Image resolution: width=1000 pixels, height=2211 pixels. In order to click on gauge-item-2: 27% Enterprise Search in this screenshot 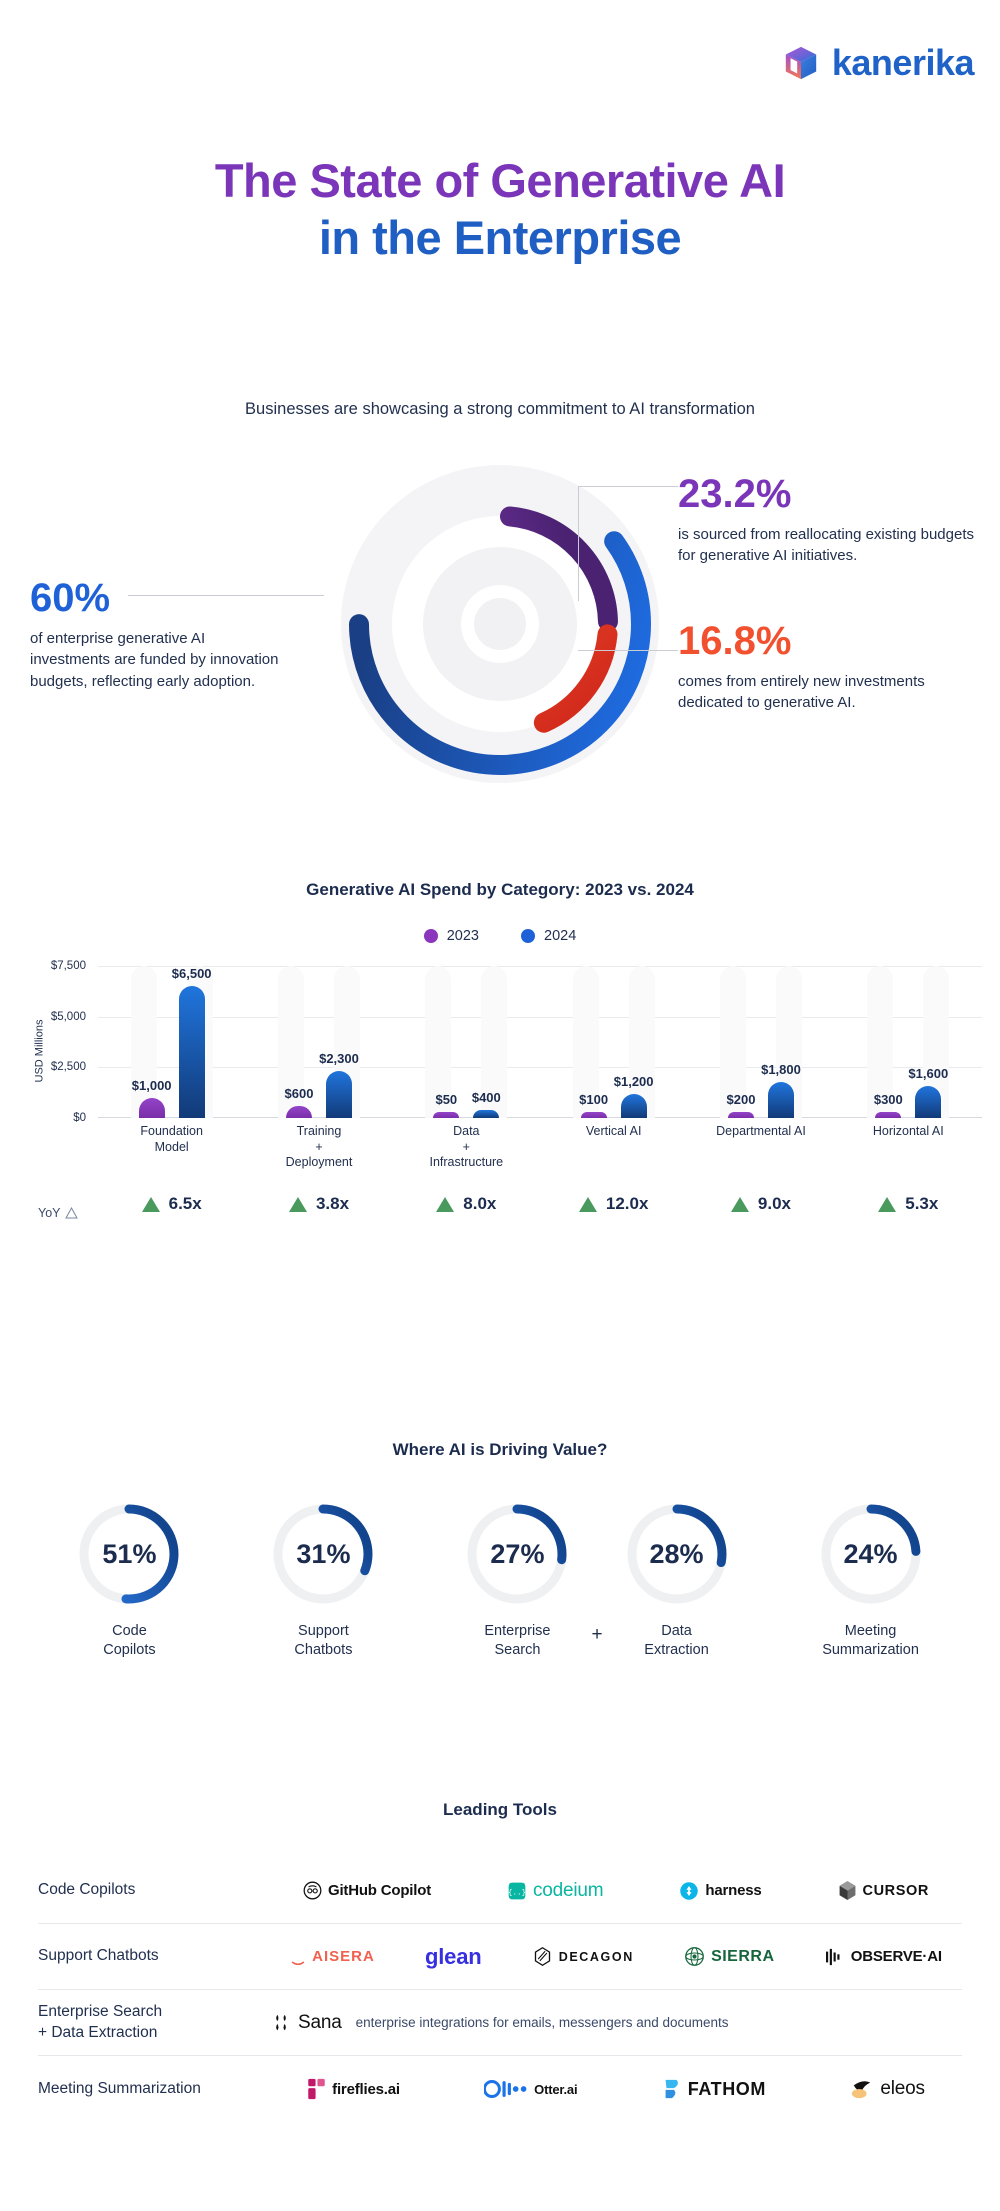, I will do `click(517, 1581)`.